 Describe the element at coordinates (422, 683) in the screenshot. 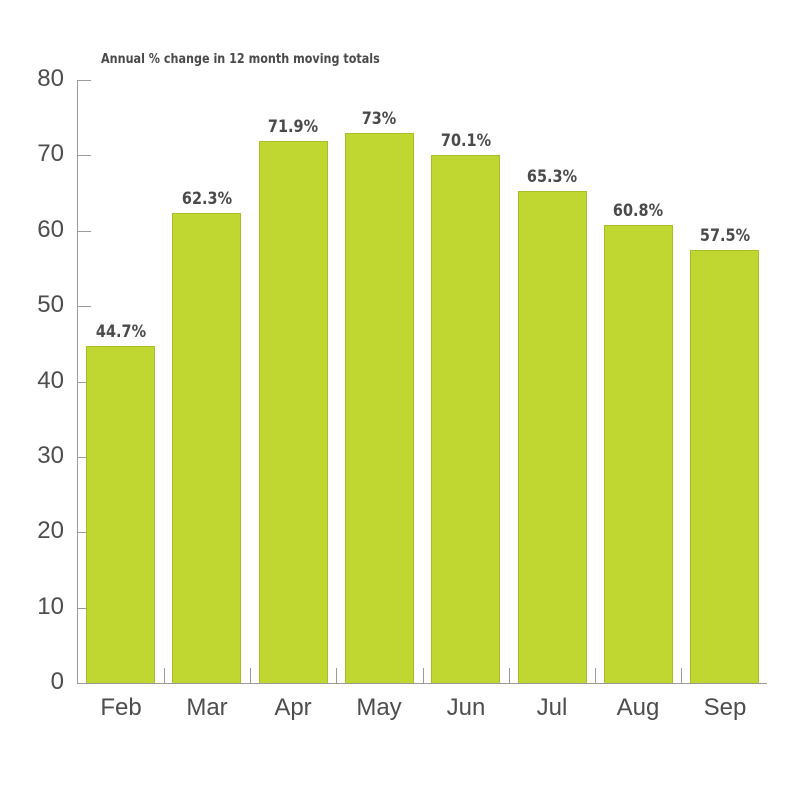

I see `x-axis` at that location.